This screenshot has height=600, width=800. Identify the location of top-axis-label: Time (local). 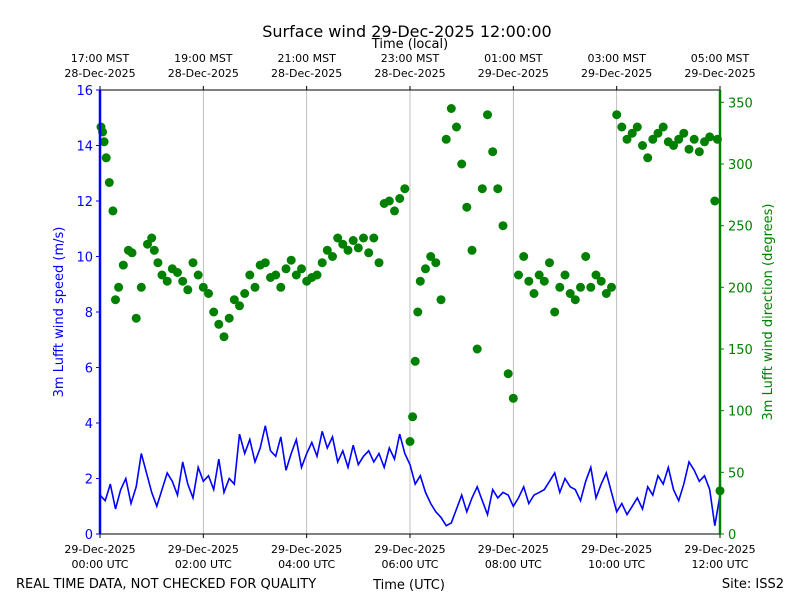
(409, 44).